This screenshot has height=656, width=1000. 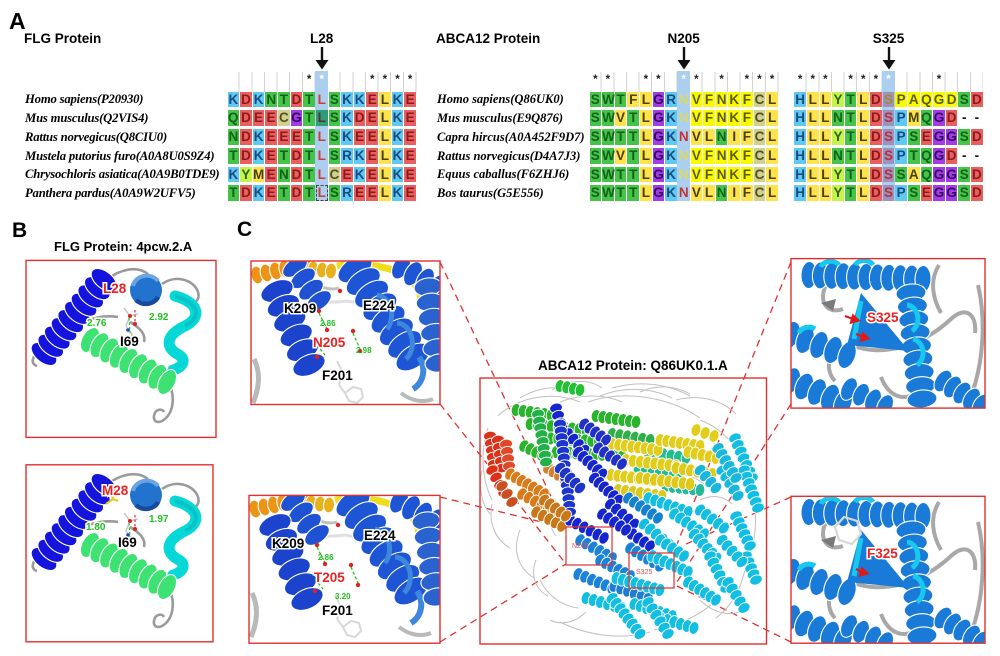 What do you see at coordinates (159, 317) in the screenshot?
I see `svg-text: 2.92` at bounding box center [159, 317].